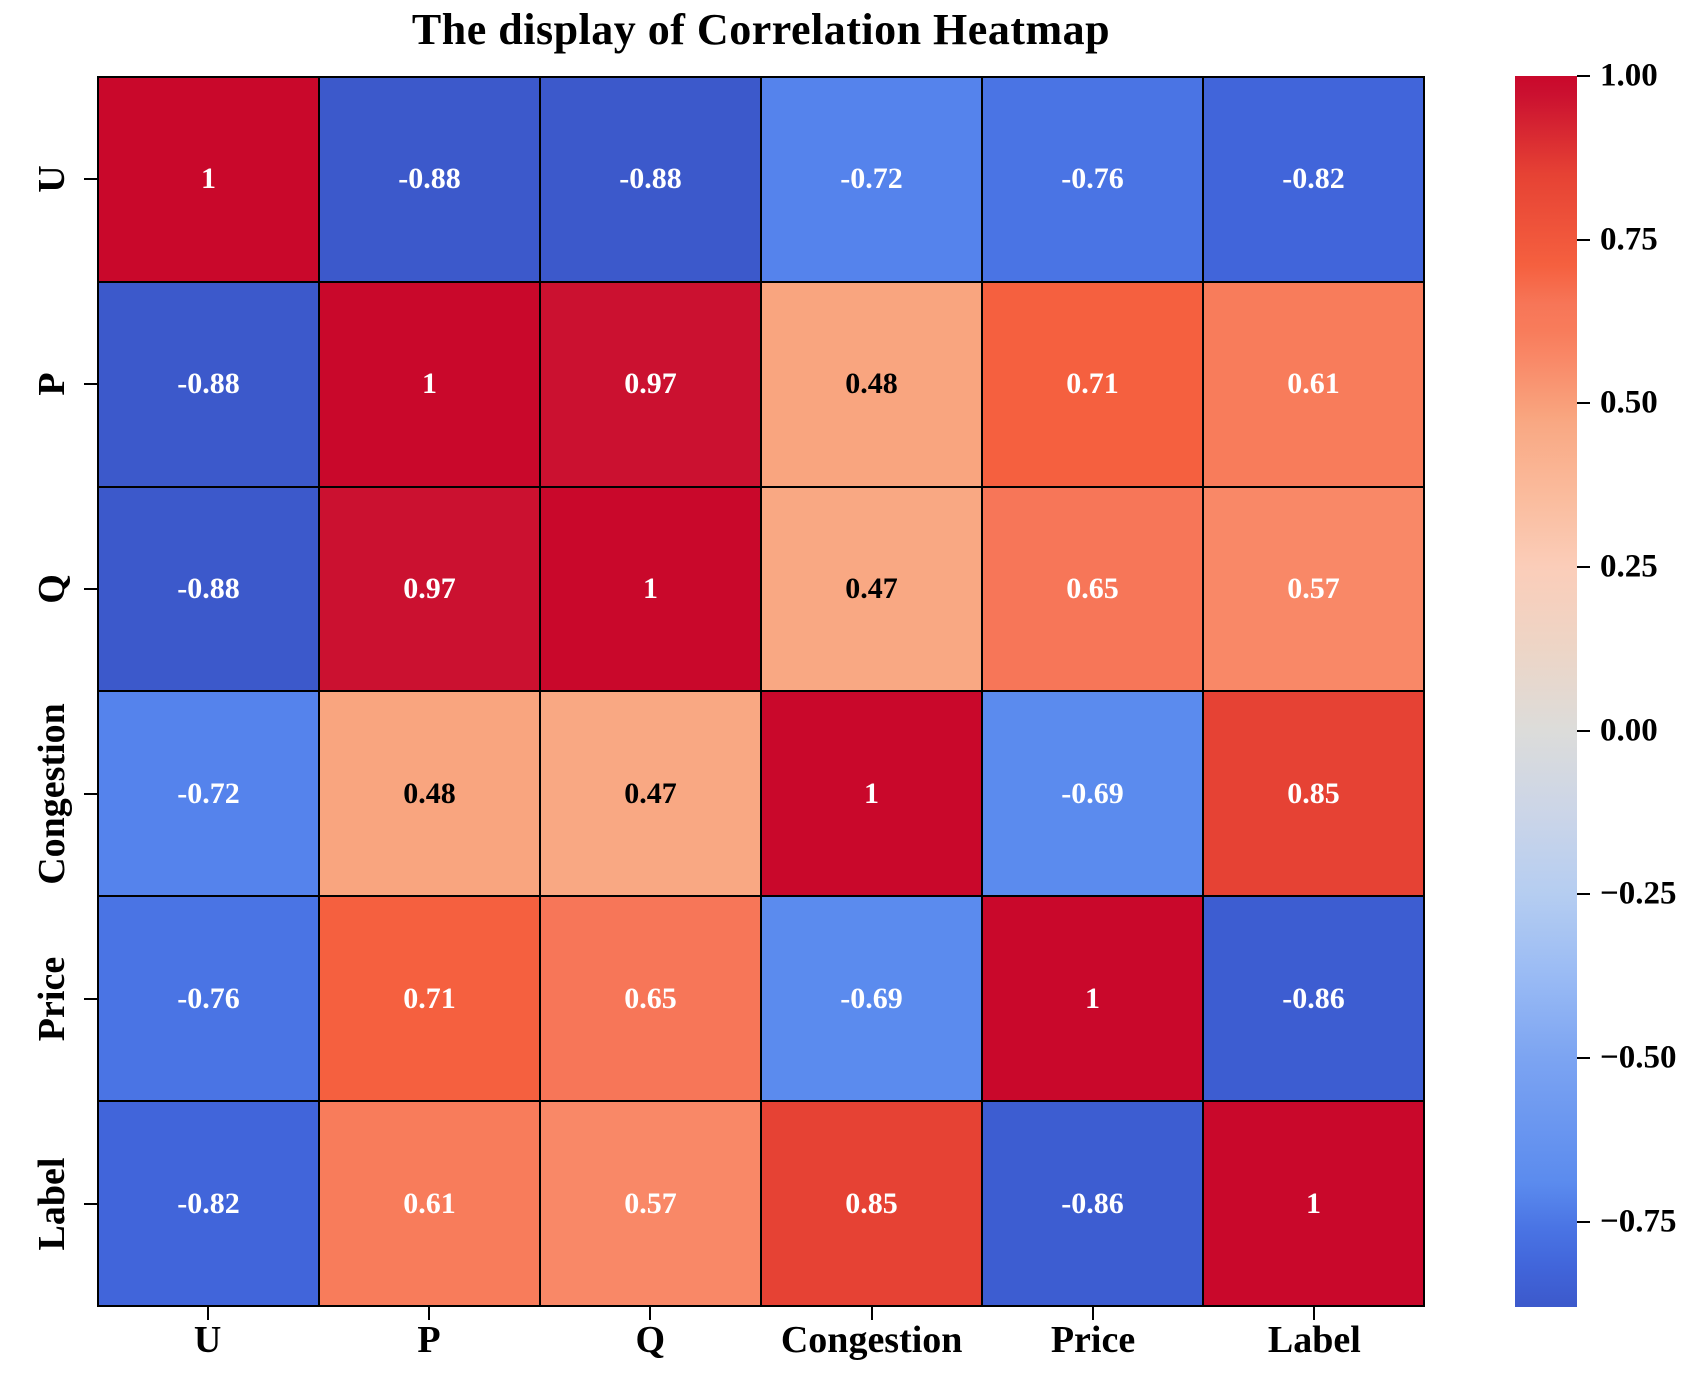 This screenshot has height=1378, width=1702. What do you see at coordinates (90, 794) in the screenshot?
I see `y-tick-Congestion` at bounding box center [90, 794].